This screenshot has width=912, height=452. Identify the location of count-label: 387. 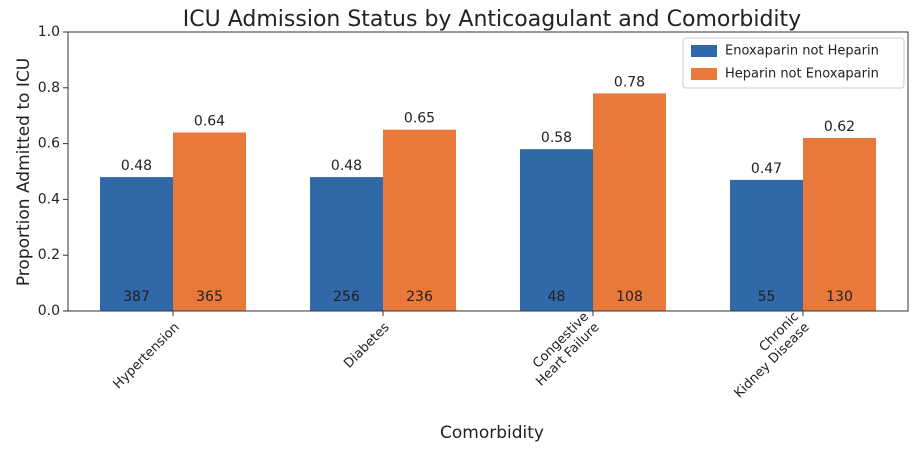
(136, 297).